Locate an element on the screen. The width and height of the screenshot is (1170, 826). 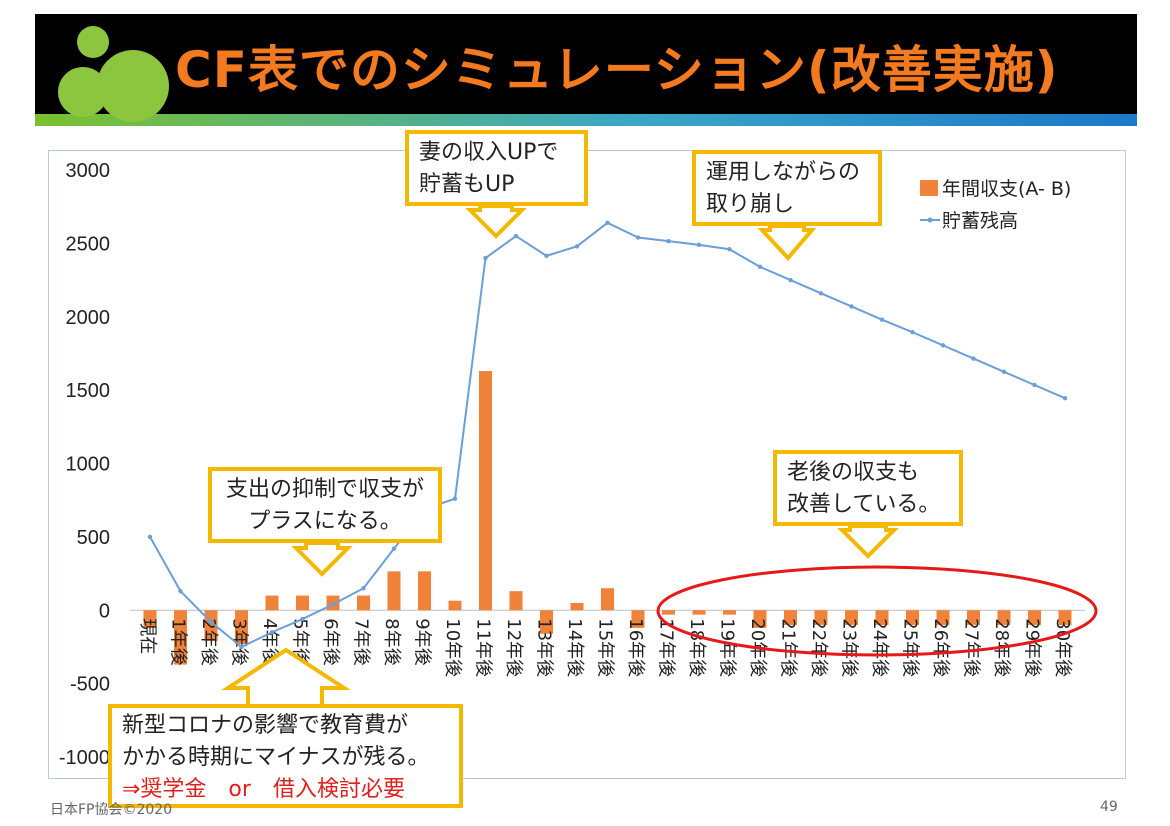
page-title: CF表でのシミュレーション(改善実施) is located at coordinates (617, 70).